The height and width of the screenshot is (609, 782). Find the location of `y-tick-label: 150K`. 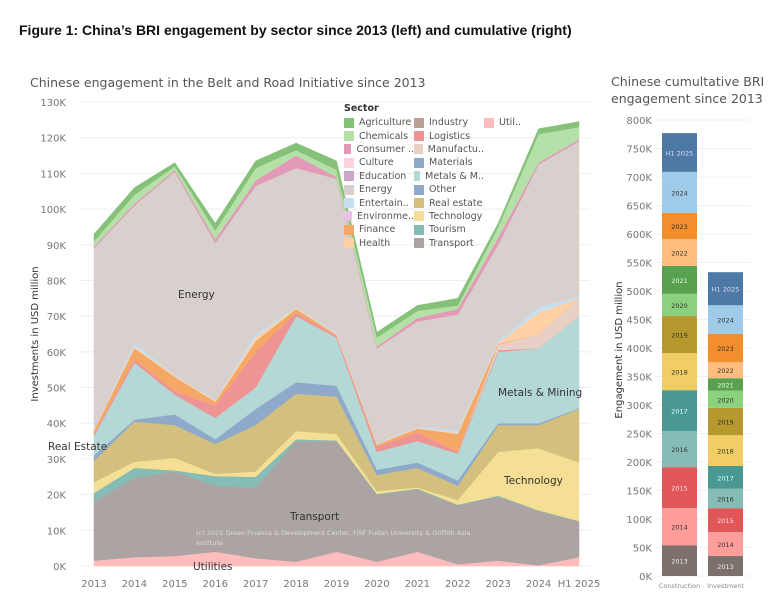

y-tick-label: 150K is located at coordinates (639, 492).